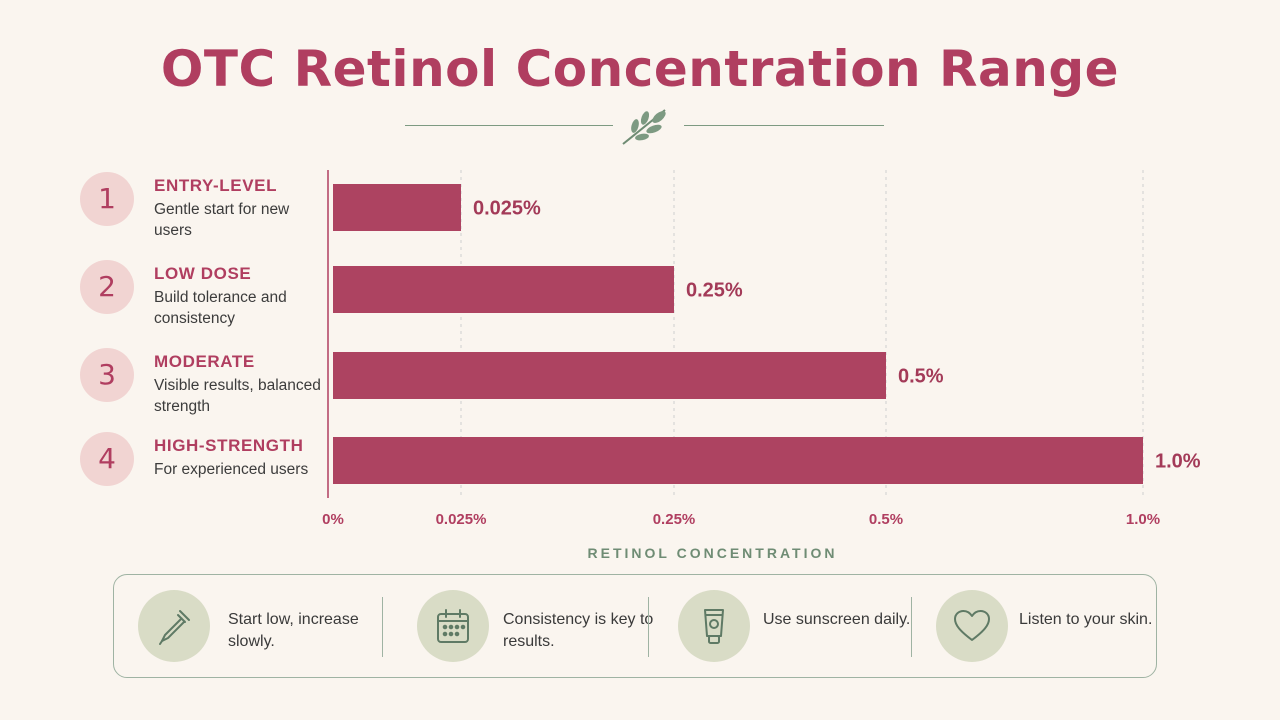 This screenshot has width=1280, height=720. I want to click on level-number: 1, so click(107, 199).